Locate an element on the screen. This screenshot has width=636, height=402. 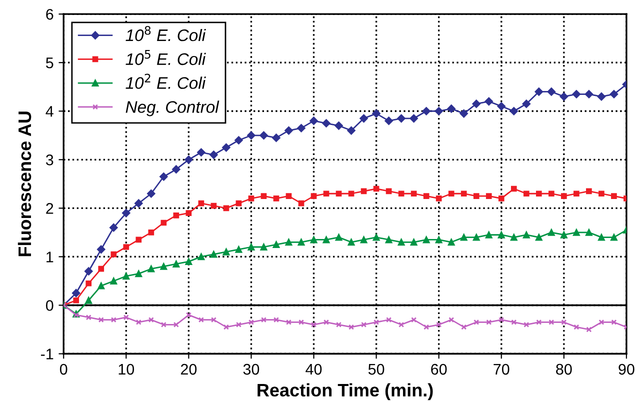
y-tick-label: 6 is located at coordinates (50, 14).